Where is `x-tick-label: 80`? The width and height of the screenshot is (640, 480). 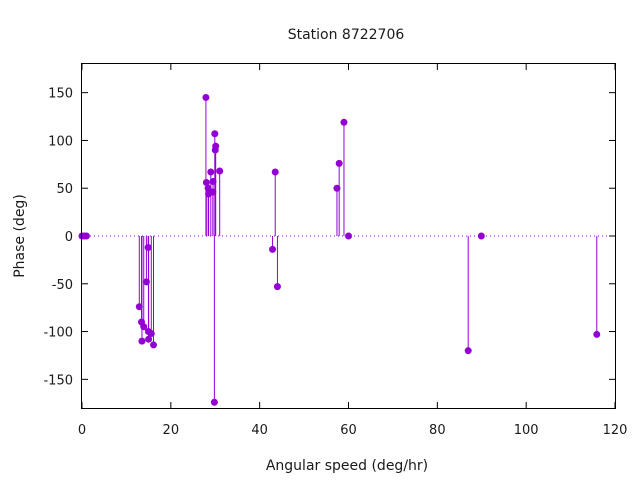 x-tick-label: 80 is located at coordinates (437, 430).